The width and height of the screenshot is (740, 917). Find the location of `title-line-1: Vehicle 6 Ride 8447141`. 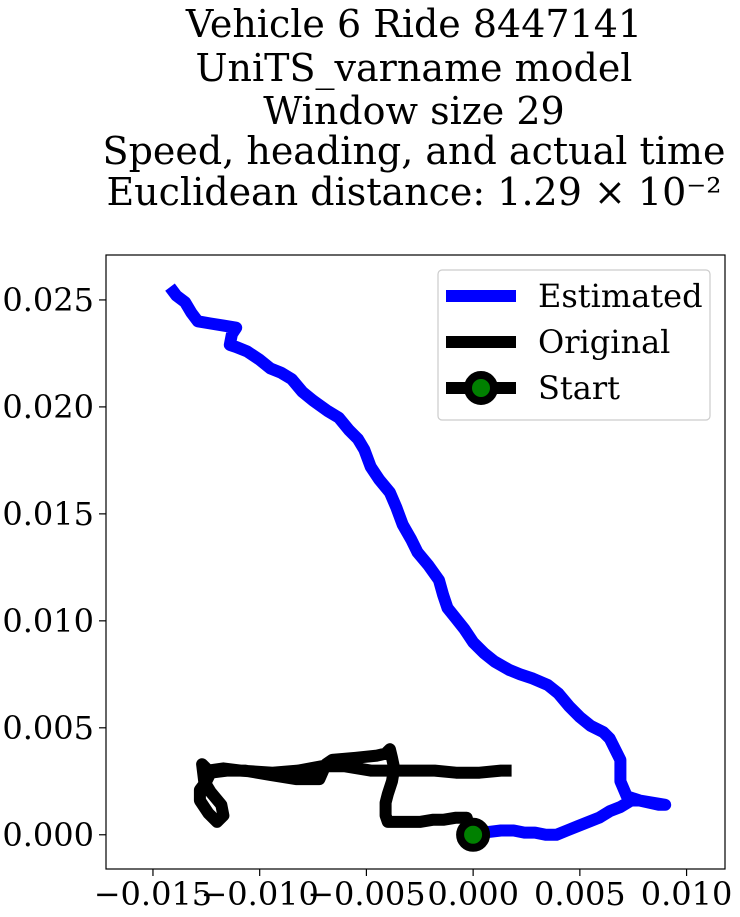

title-line-1: Vehicle 6 Ride 8447141 is located at coordinates (413, 24).